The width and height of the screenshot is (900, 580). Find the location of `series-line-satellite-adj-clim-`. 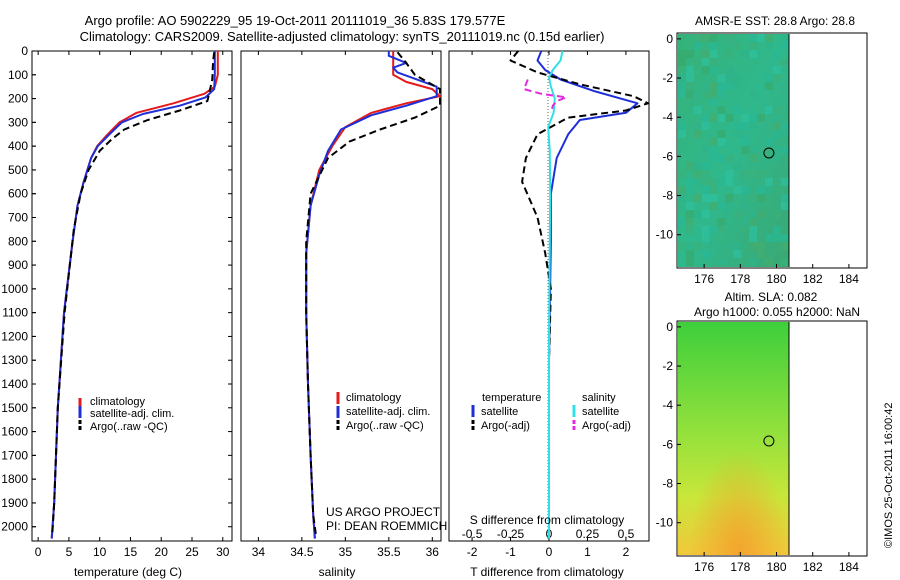

series-line-satellite-adj-clim- is located at coordinates (371, 295).